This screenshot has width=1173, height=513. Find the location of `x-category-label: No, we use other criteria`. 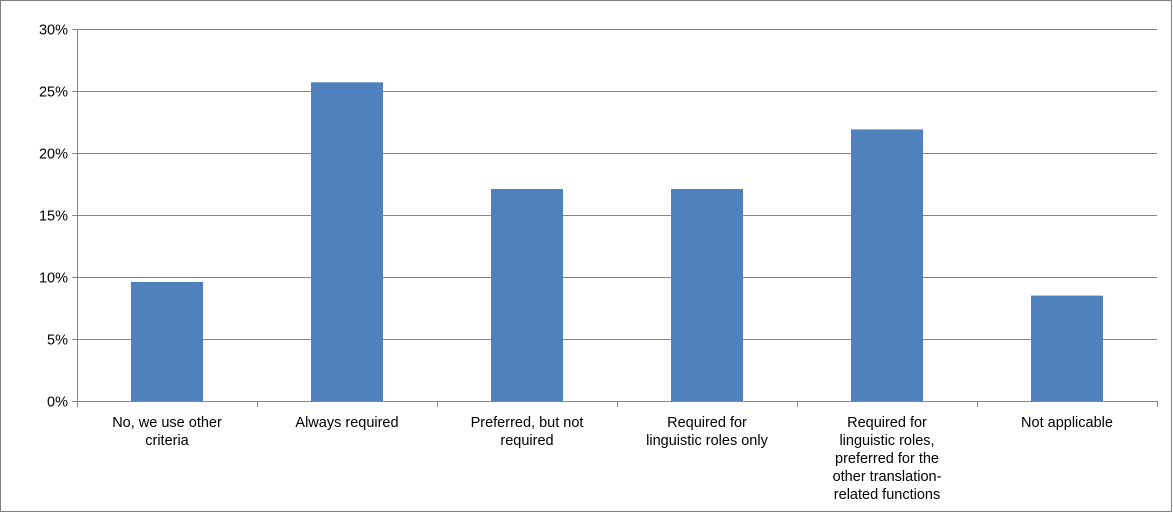

x-category-label: No, we use other criteria is located at coordinates (167, 432).